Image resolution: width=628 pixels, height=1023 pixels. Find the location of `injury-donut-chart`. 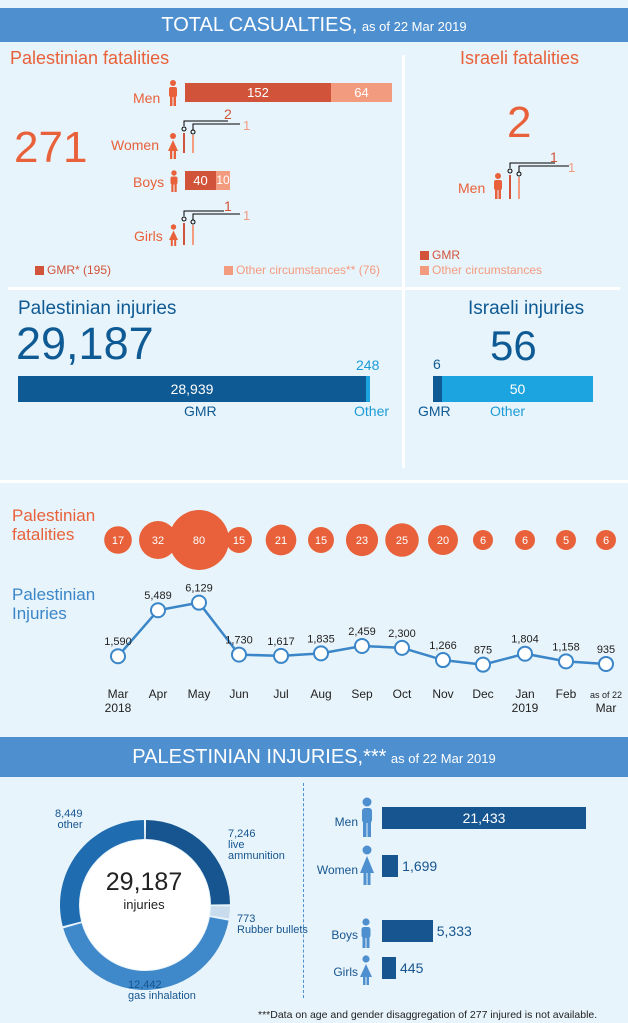

injury-donut-chart is located at coordinates (145, 905).